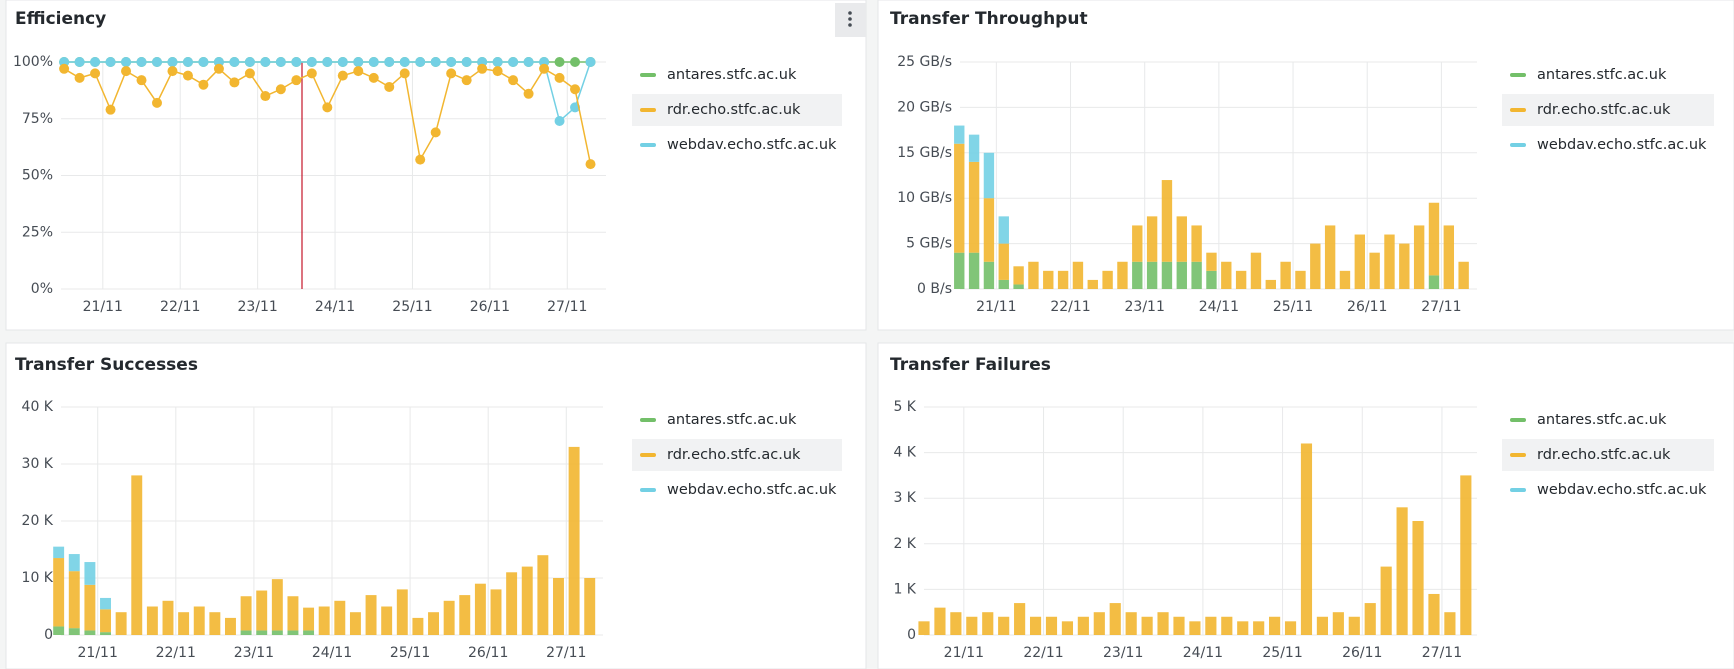  What do you see at coordinates (850, 13) in the screenshot?
I see `menu-dot` at bounding box center [850, 13].